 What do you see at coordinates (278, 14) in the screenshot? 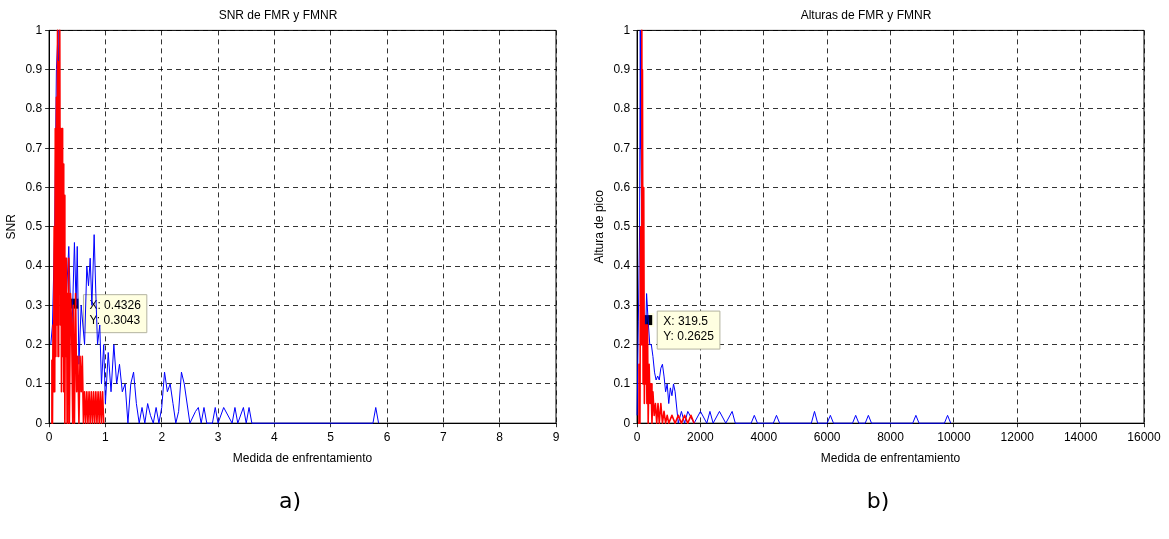
I see `chart-title: SNR de FMR y FMNR` at bounding box center [278, 14].